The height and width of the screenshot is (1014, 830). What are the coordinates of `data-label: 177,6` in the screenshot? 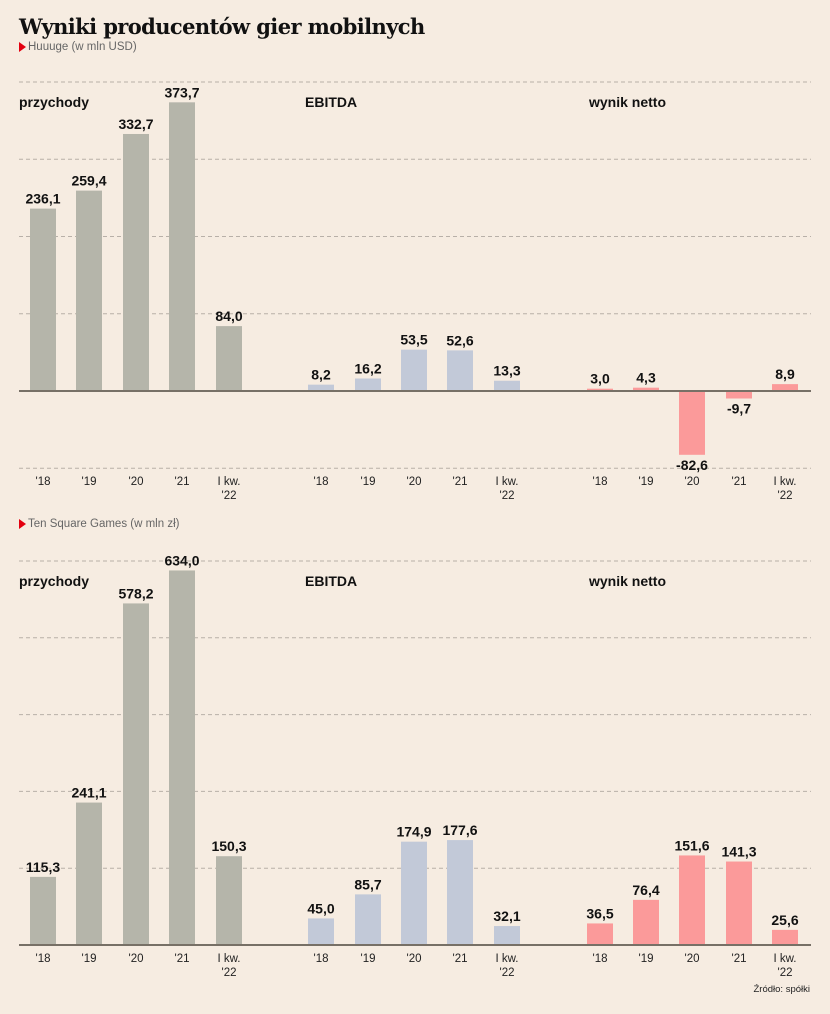 It's located at (459, 830).